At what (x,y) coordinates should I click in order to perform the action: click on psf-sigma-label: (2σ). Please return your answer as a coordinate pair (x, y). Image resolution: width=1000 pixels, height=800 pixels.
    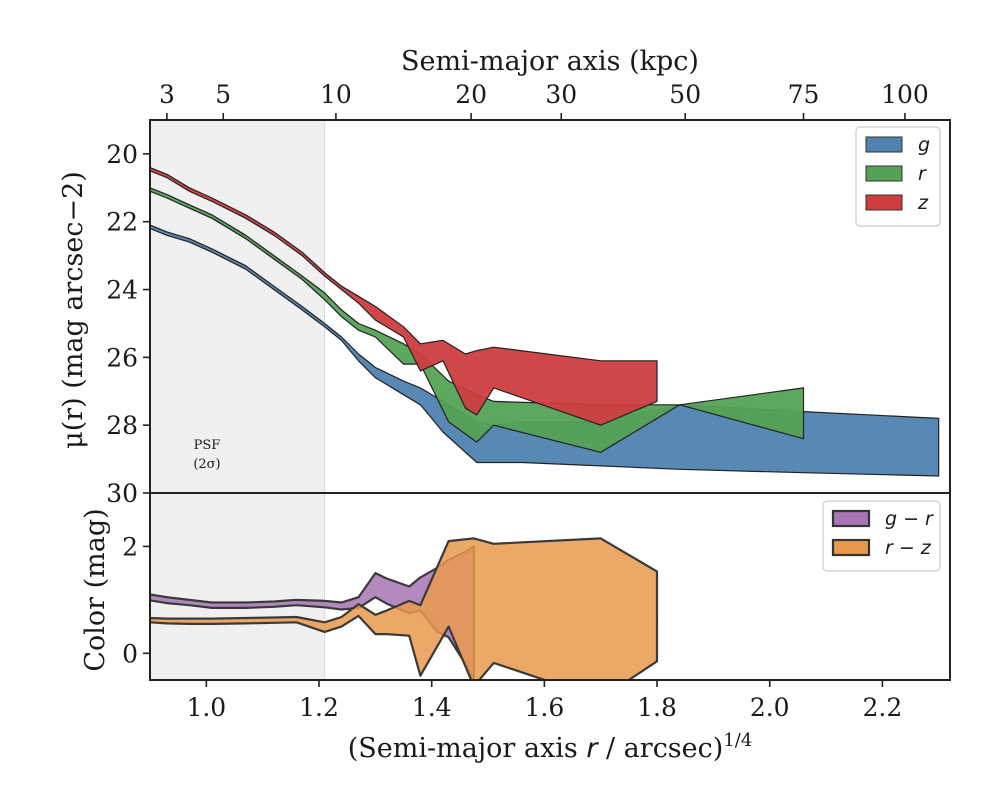
    Looking at the image, I should click on (206, 464).